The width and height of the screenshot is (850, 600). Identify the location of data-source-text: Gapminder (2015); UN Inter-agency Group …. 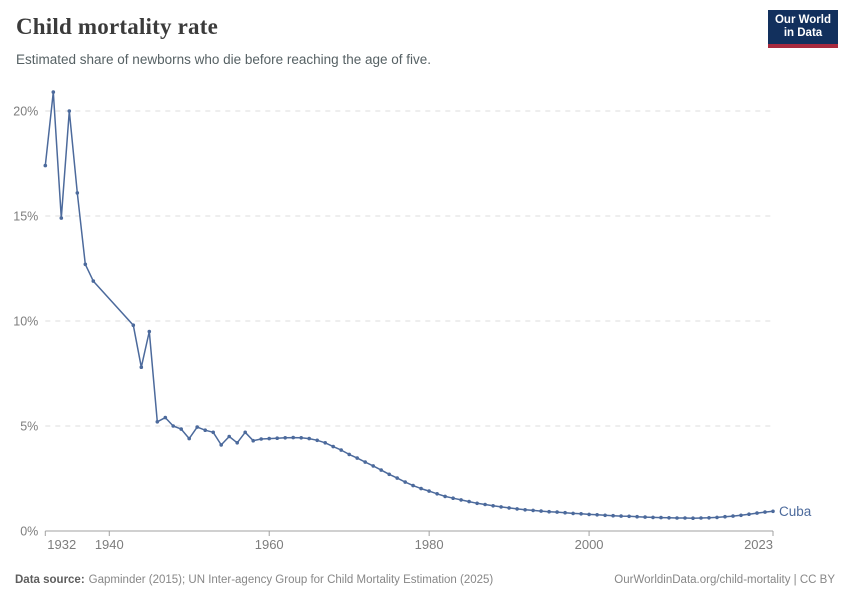
(291, 580).